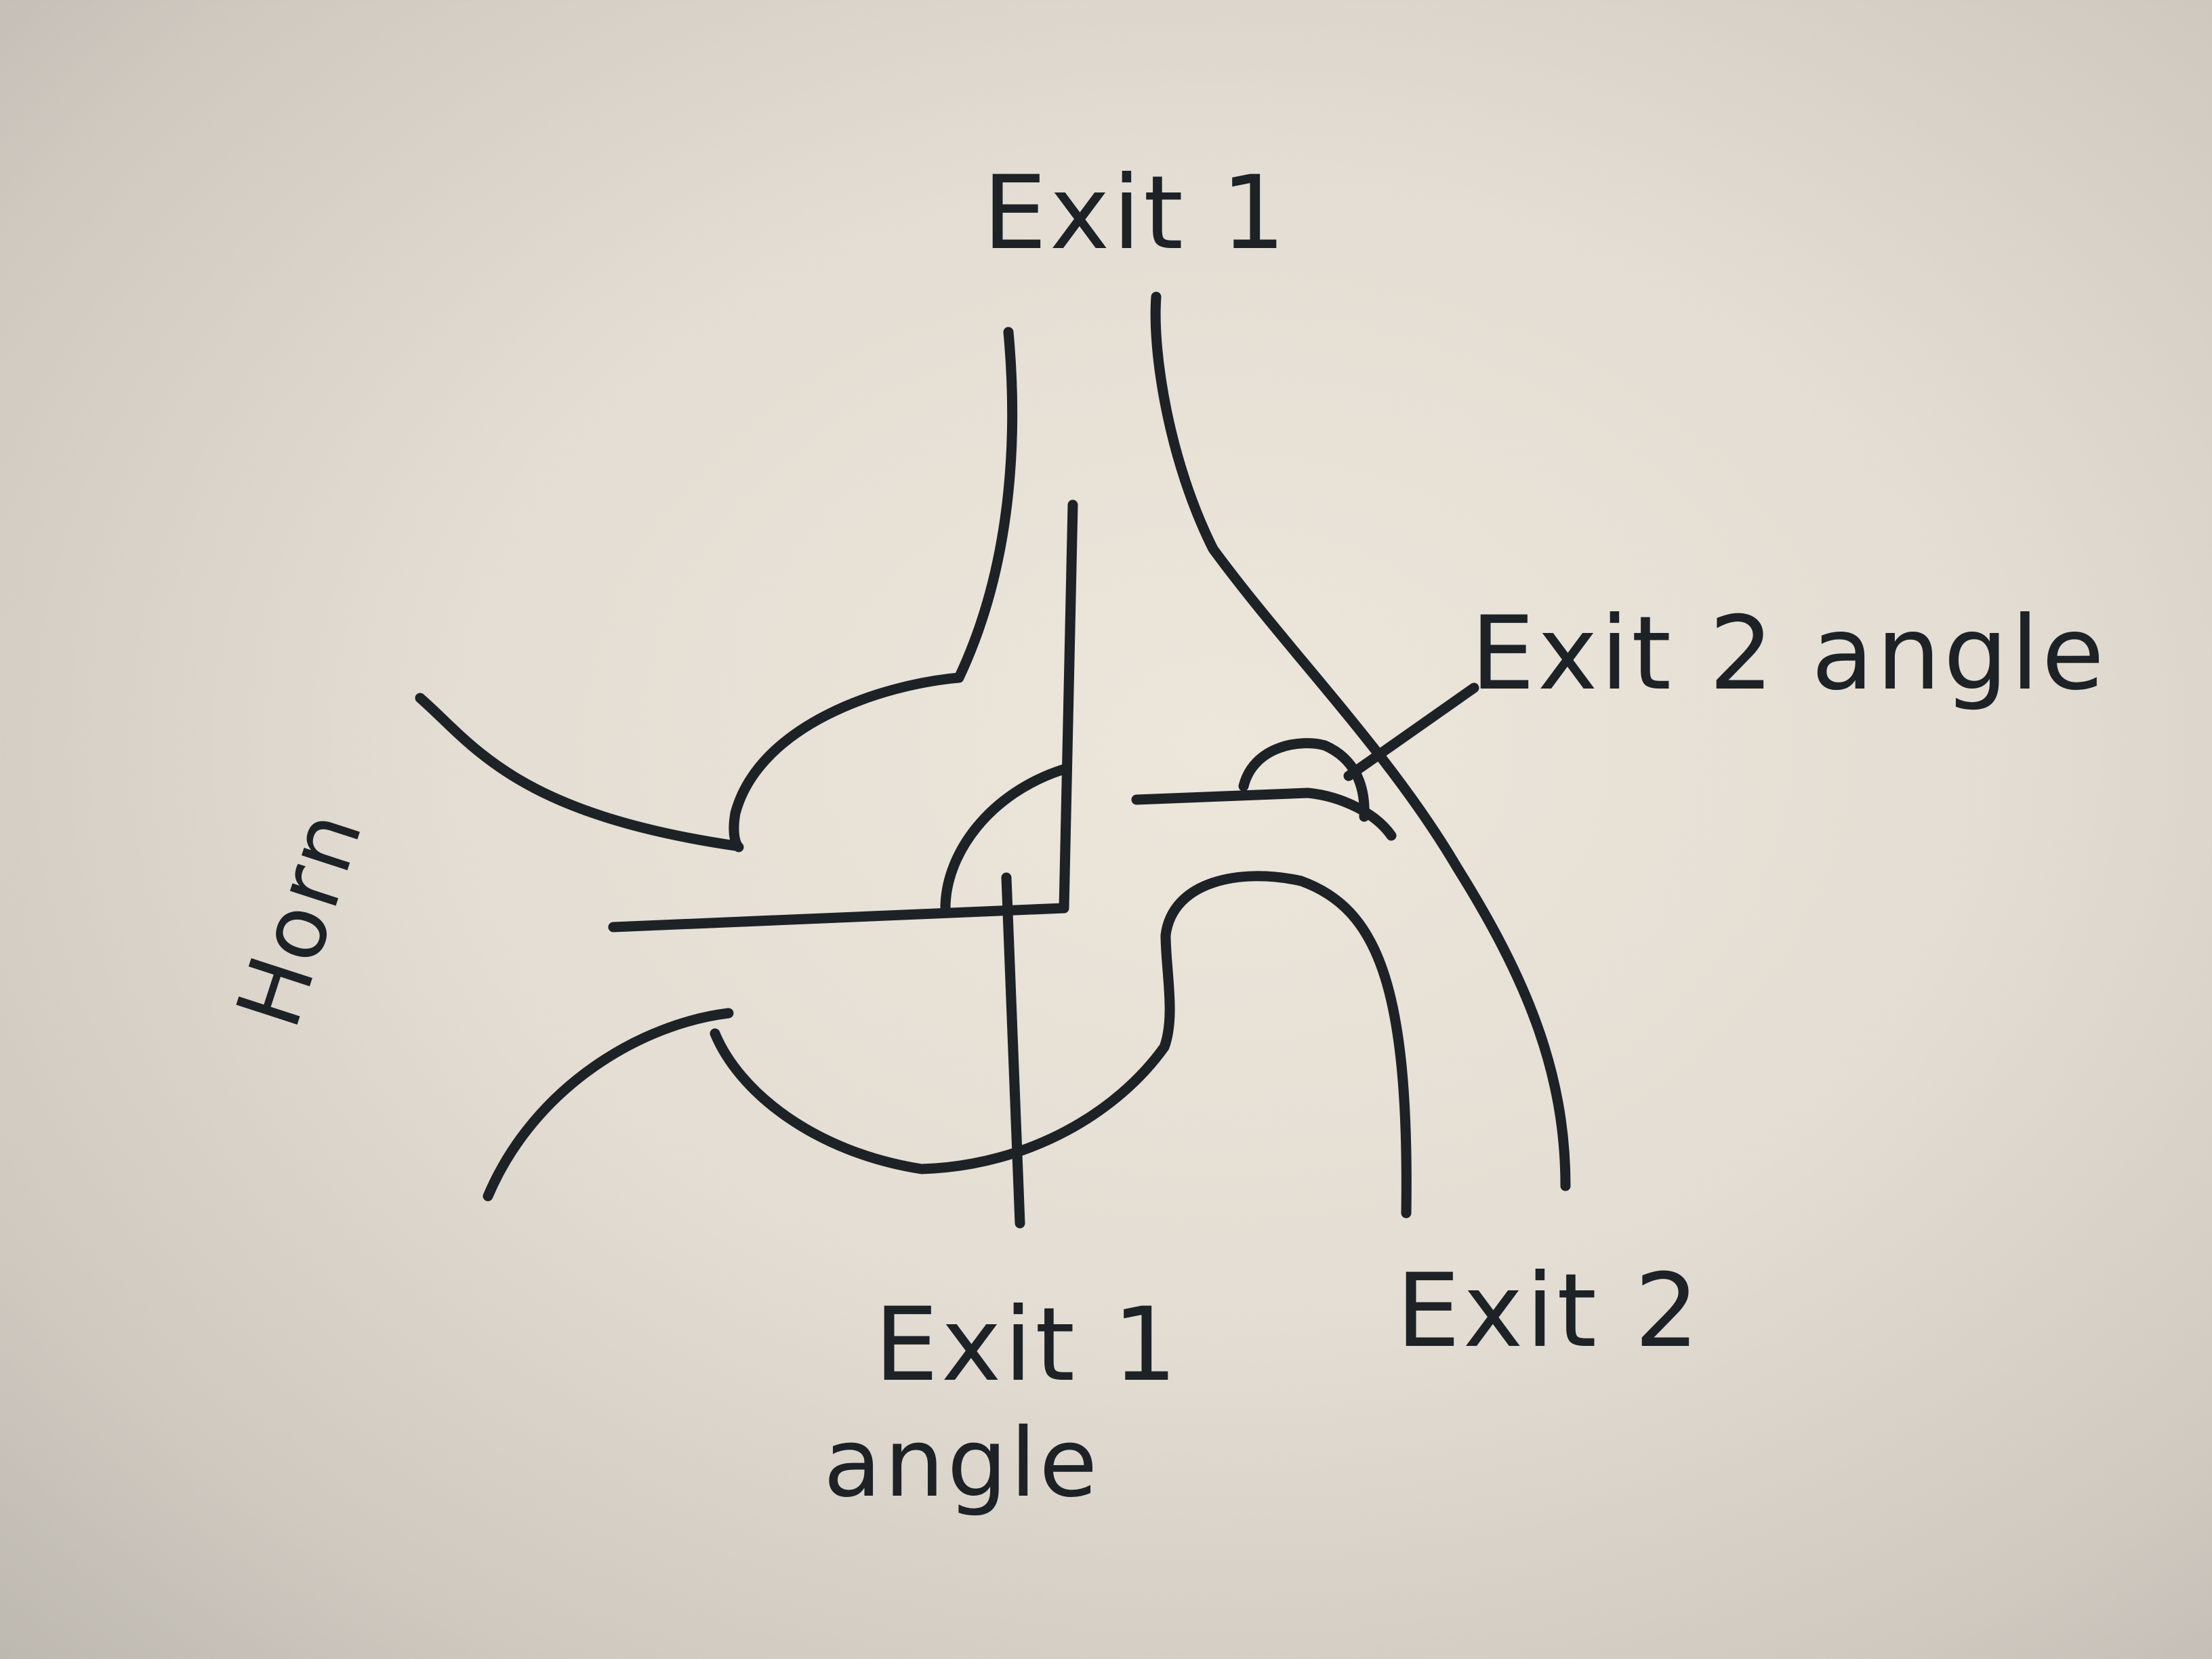 The height and width of the screenshot is (1659, 2212). Describe the element at coordinates (838, 918) in the screenshot. I see `horizontal-reference-line` at that location.